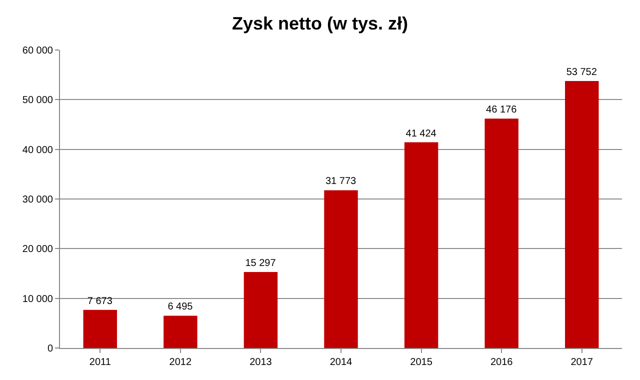  What do you see at coordinates (38, 200) in the screenshot?
I see `y-tick-label: 30 000` at bounding box center [38, 200].